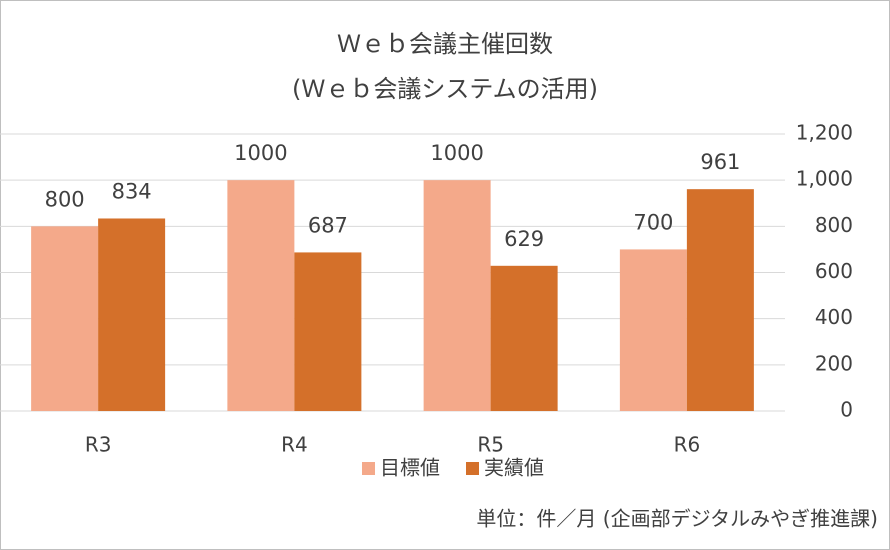 The width and height of the screenshot is (890, 550). Describe the element at coordinates (445, 44) in the screenshot. I see `chart-title: Ｗｅｂ会議主催回数` at that location.